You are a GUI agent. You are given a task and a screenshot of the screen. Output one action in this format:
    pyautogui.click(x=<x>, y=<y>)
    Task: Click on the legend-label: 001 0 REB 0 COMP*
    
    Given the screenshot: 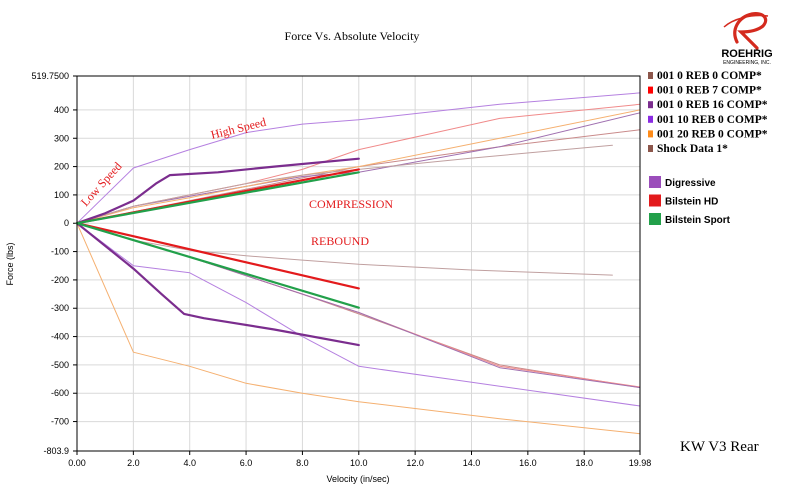 What is the action you would take?
    pyautogui.click(x=709, y=76)
    